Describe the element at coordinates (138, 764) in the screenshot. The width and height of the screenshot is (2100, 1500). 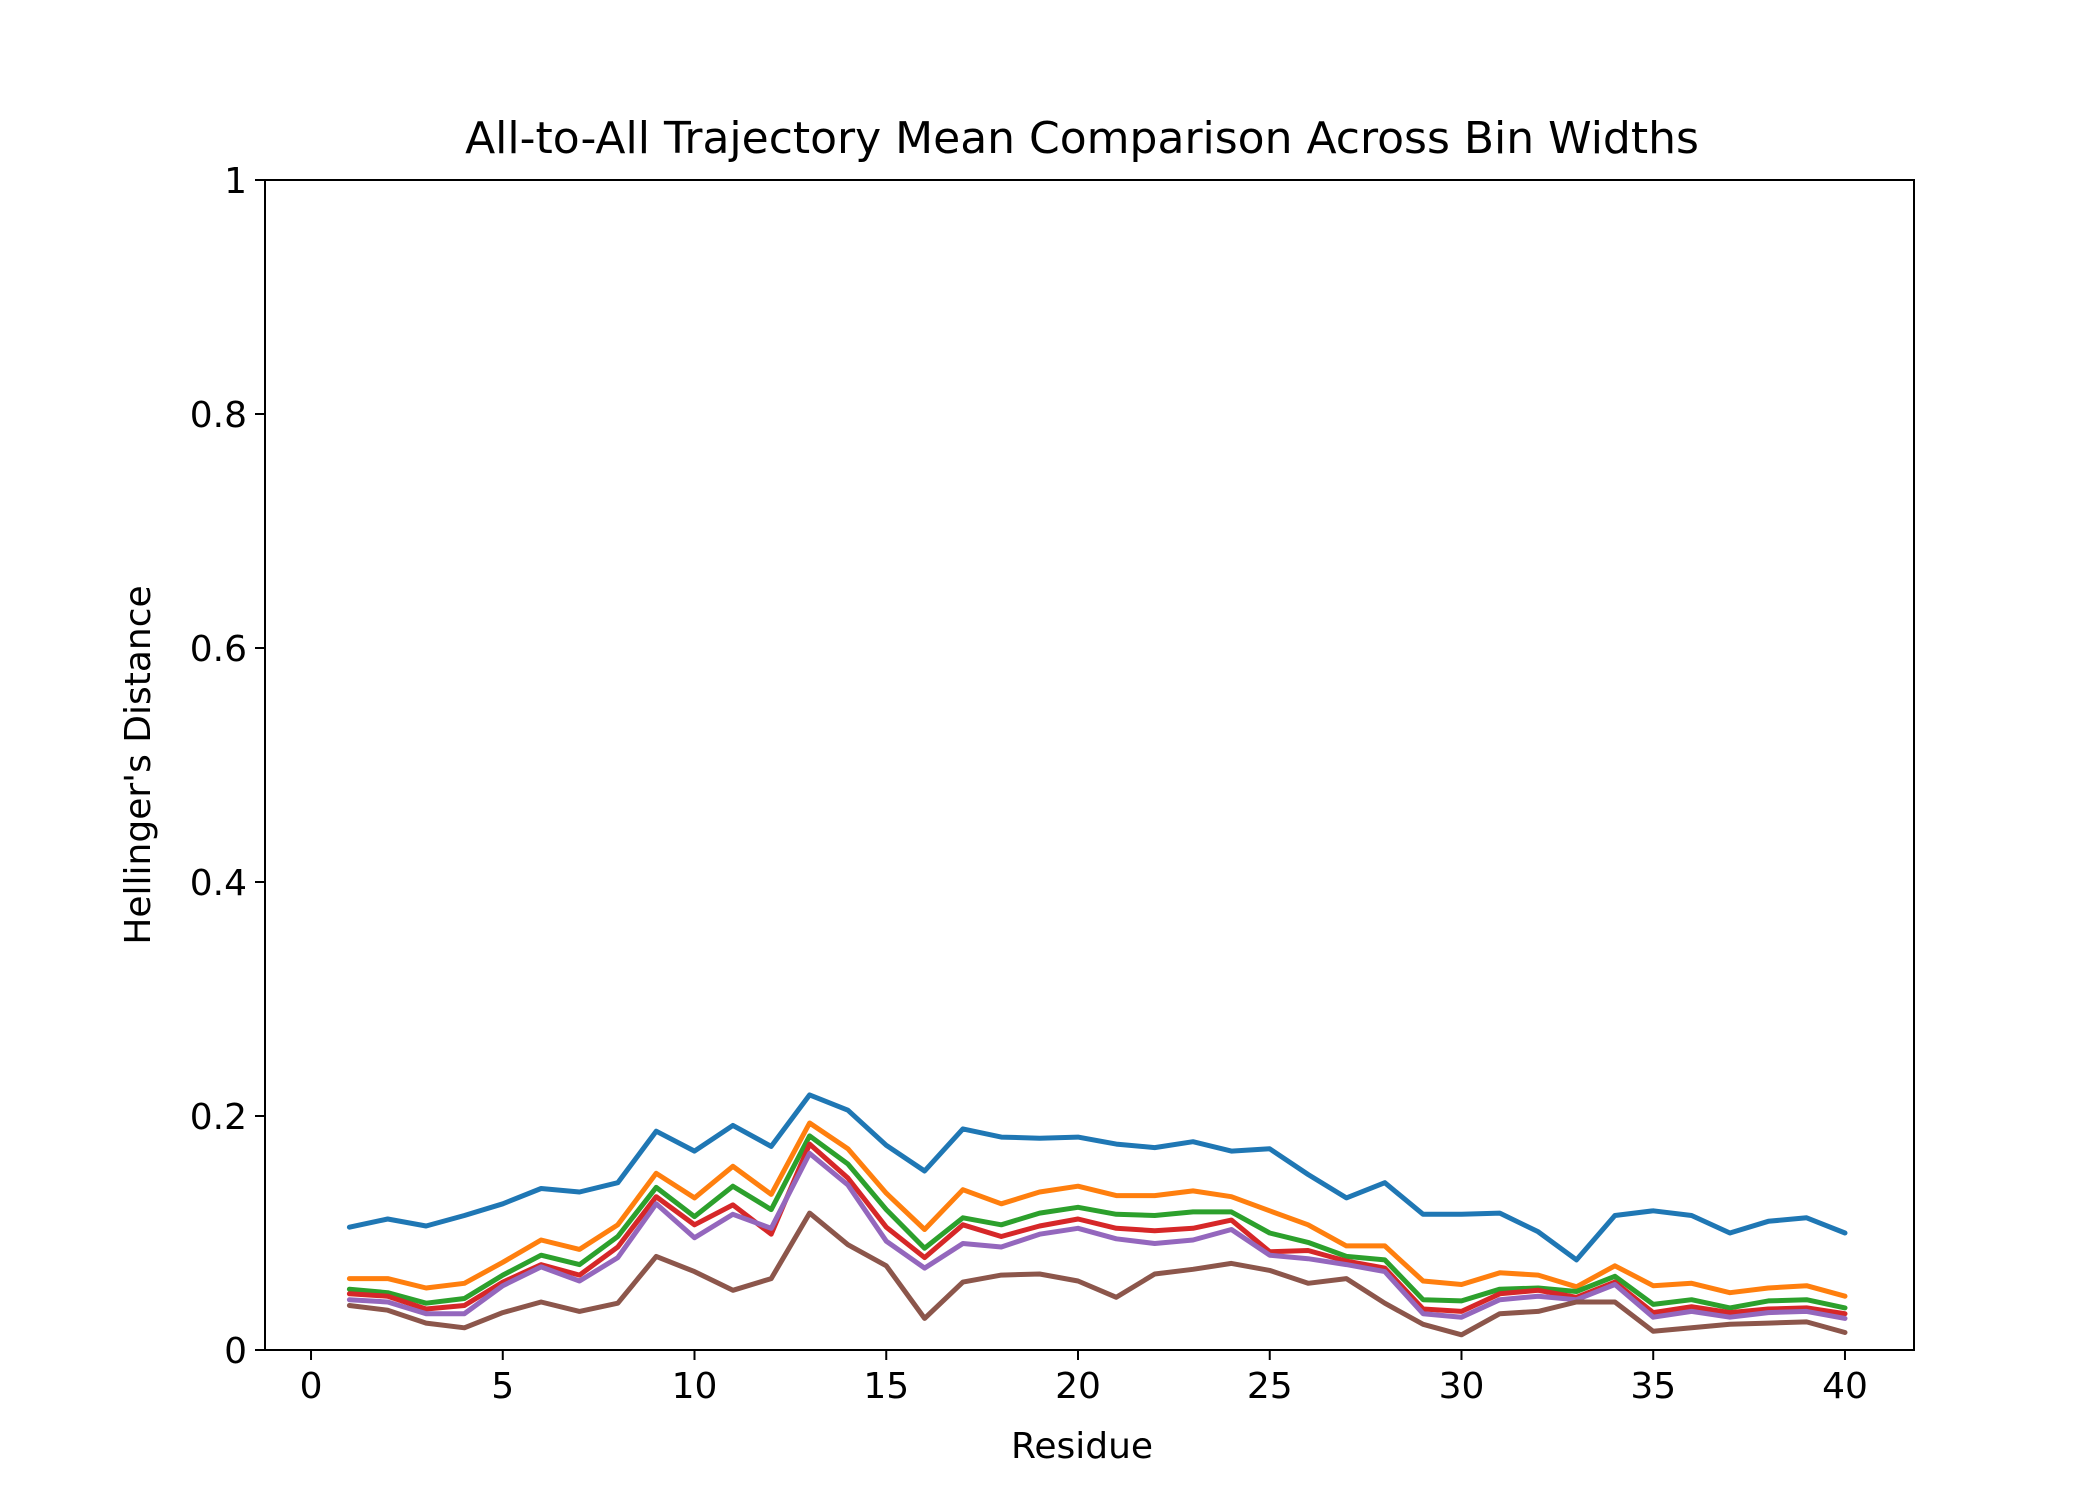
I see `y-axis-label: Hellinger's Distance` at that location.